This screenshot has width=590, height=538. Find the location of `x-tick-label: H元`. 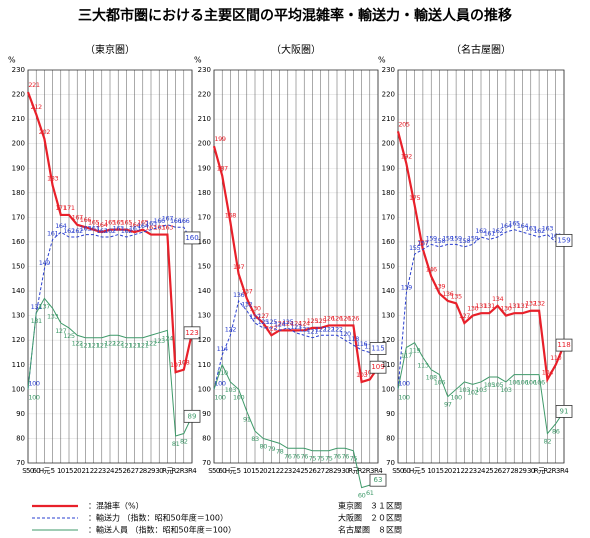

x-tick-label: H元 is located at coordinates (45, 471).